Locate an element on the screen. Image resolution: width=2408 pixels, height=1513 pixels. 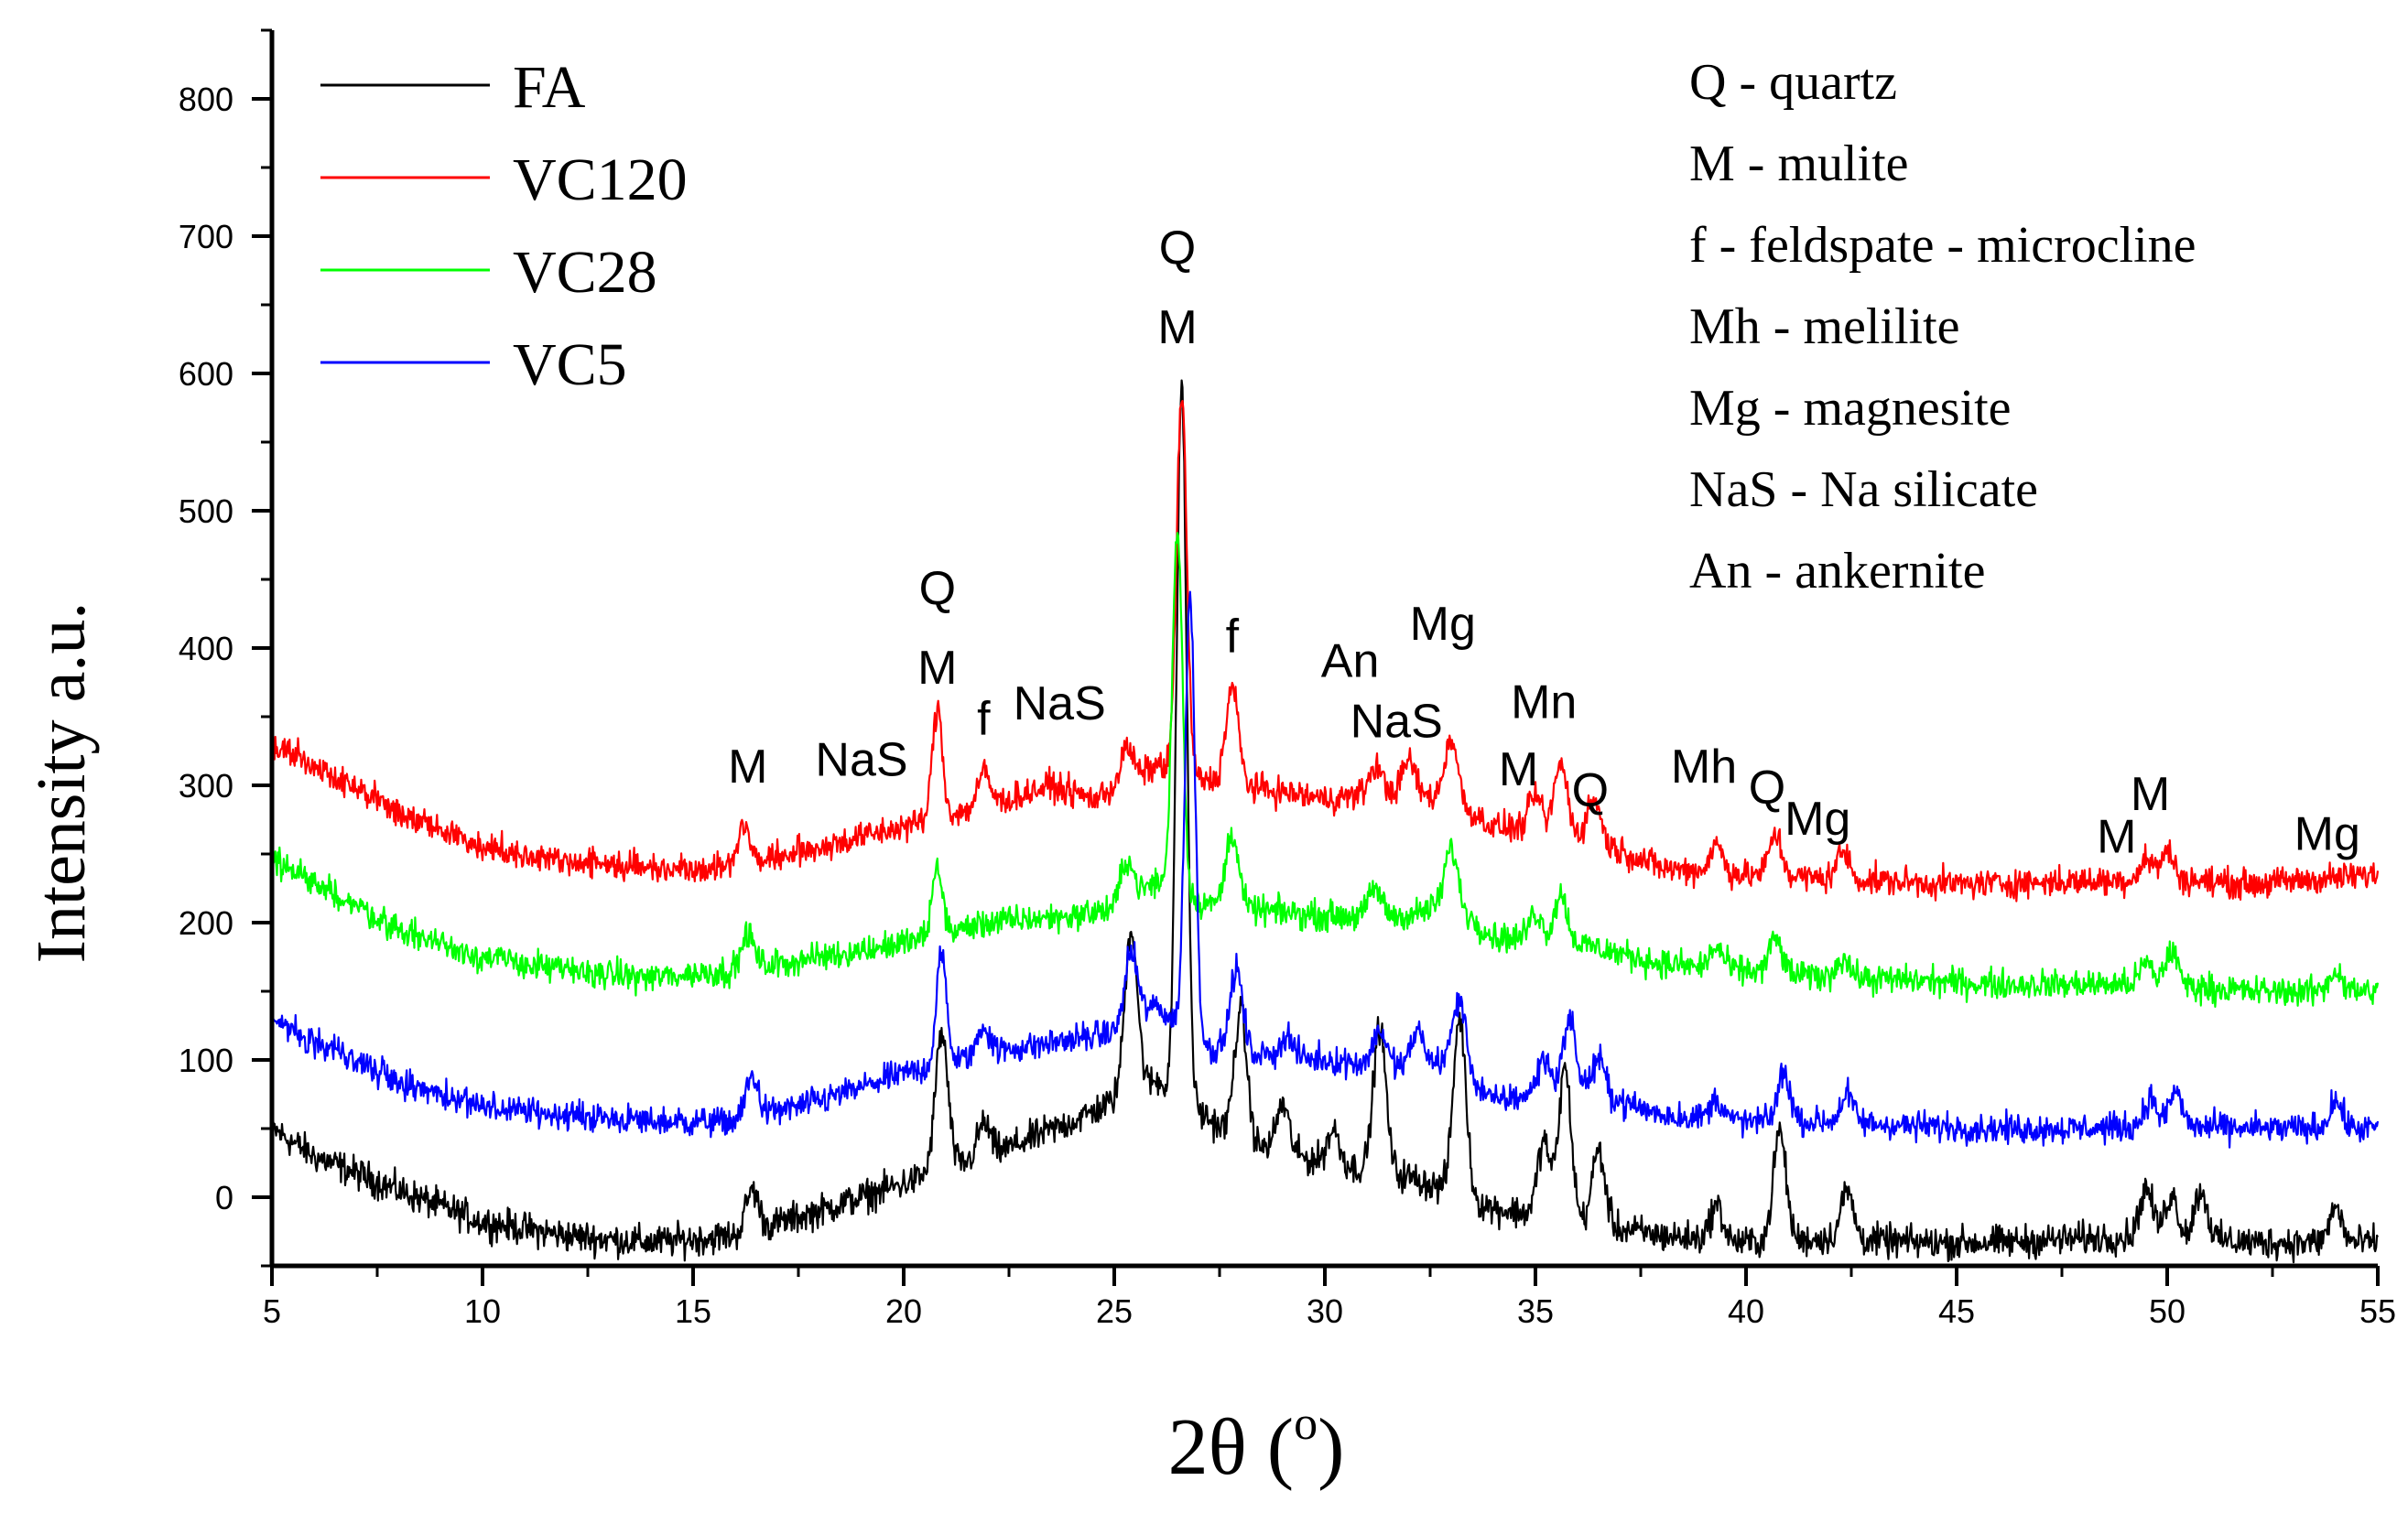
x-tick-label: 45 is located at coordinates (1956, 1311).